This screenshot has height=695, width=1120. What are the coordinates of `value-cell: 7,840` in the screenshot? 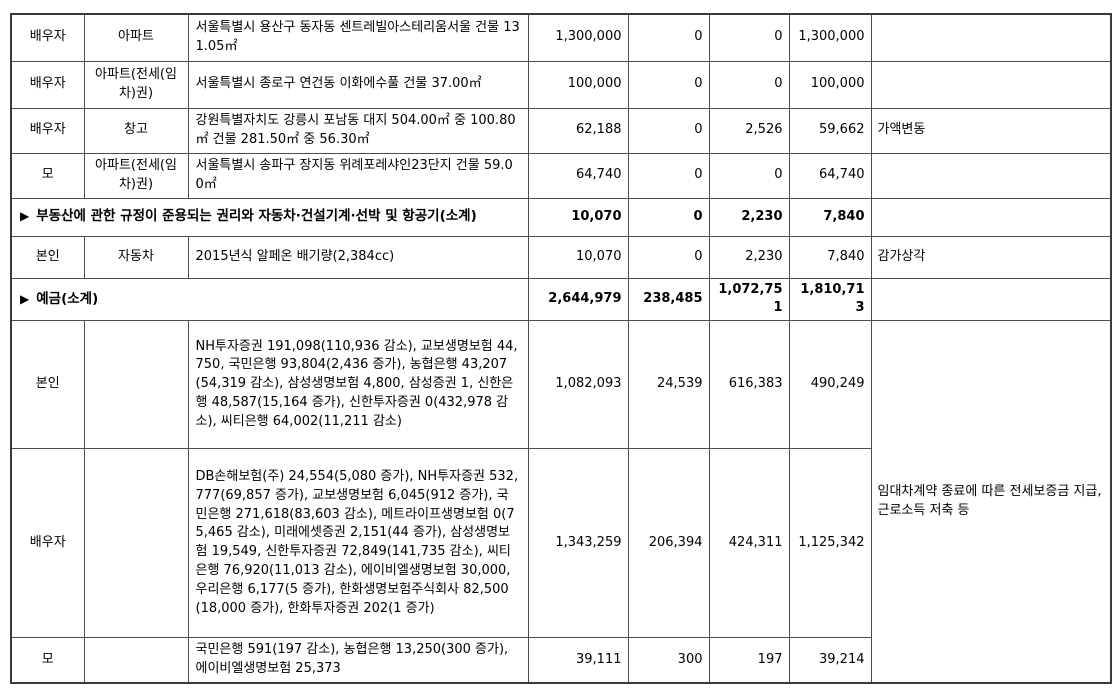 It's located at (830, 257).